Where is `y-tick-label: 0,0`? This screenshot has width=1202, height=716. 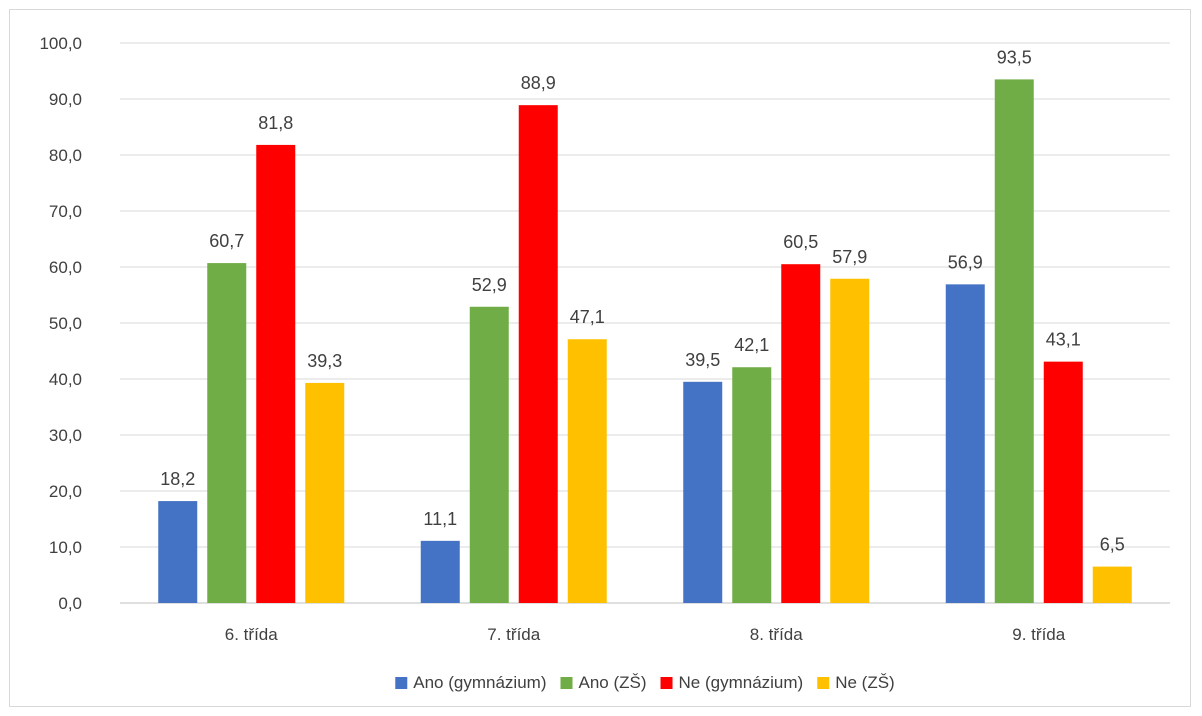 y-tick-label: 0,0 is located at coordinates (70, 603).